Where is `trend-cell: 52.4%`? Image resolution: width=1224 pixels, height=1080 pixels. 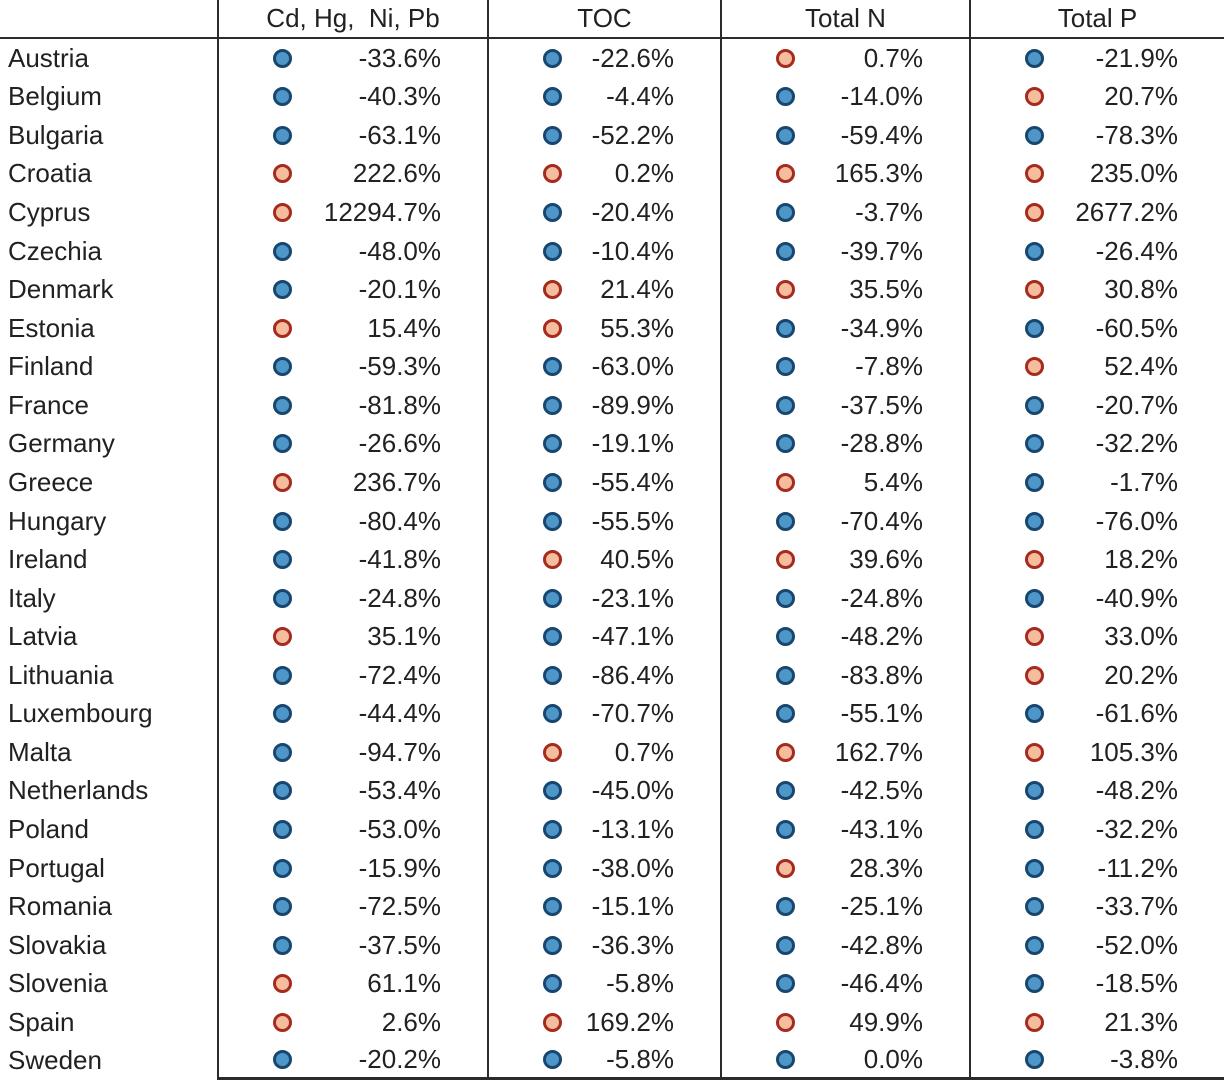 trend-cell: 52.4% is located at coordinates (1096, 367).